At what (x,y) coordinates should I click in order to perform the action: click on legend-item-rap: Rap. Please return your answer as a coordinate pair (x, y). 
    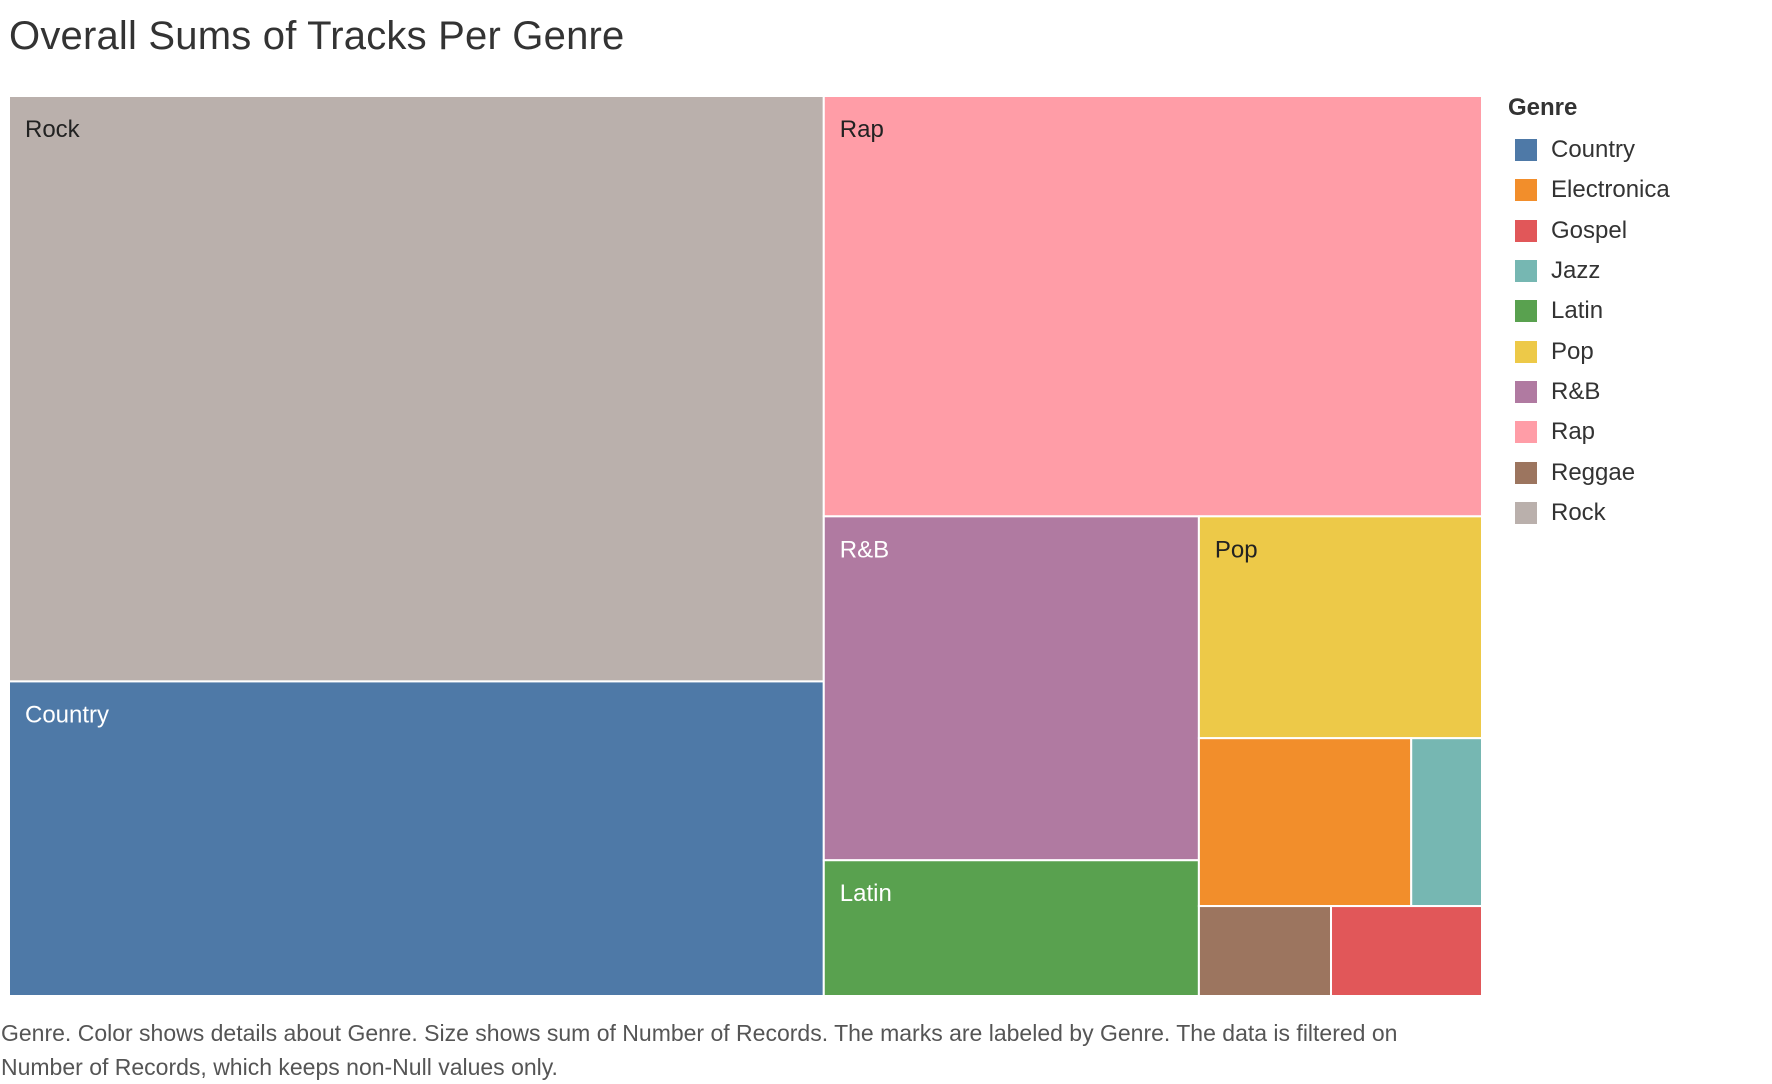
    Looking at the image, I should click on (1633, 432).